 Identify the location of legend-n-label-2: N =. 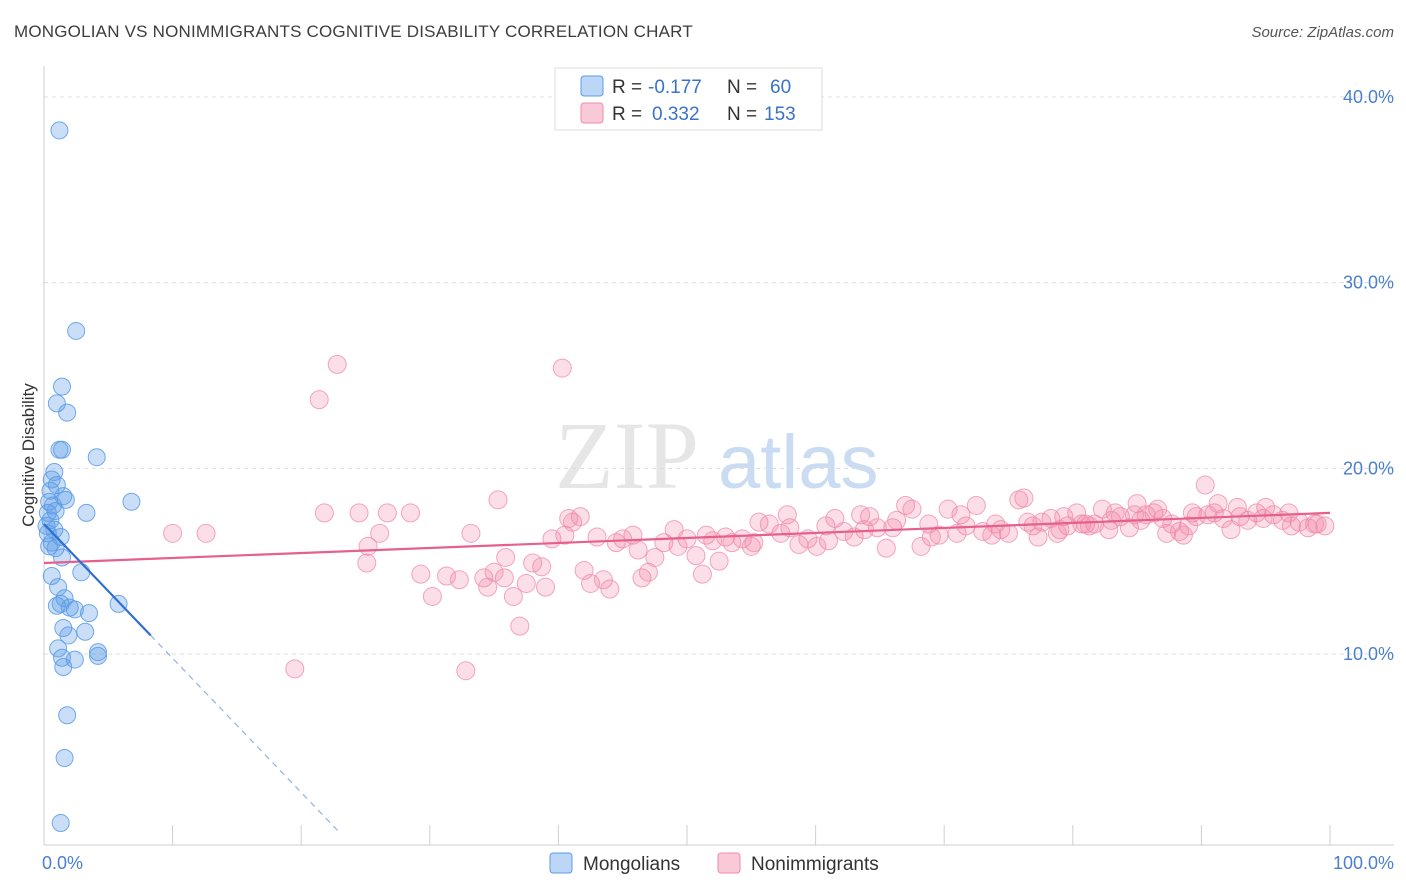
(742, 114).